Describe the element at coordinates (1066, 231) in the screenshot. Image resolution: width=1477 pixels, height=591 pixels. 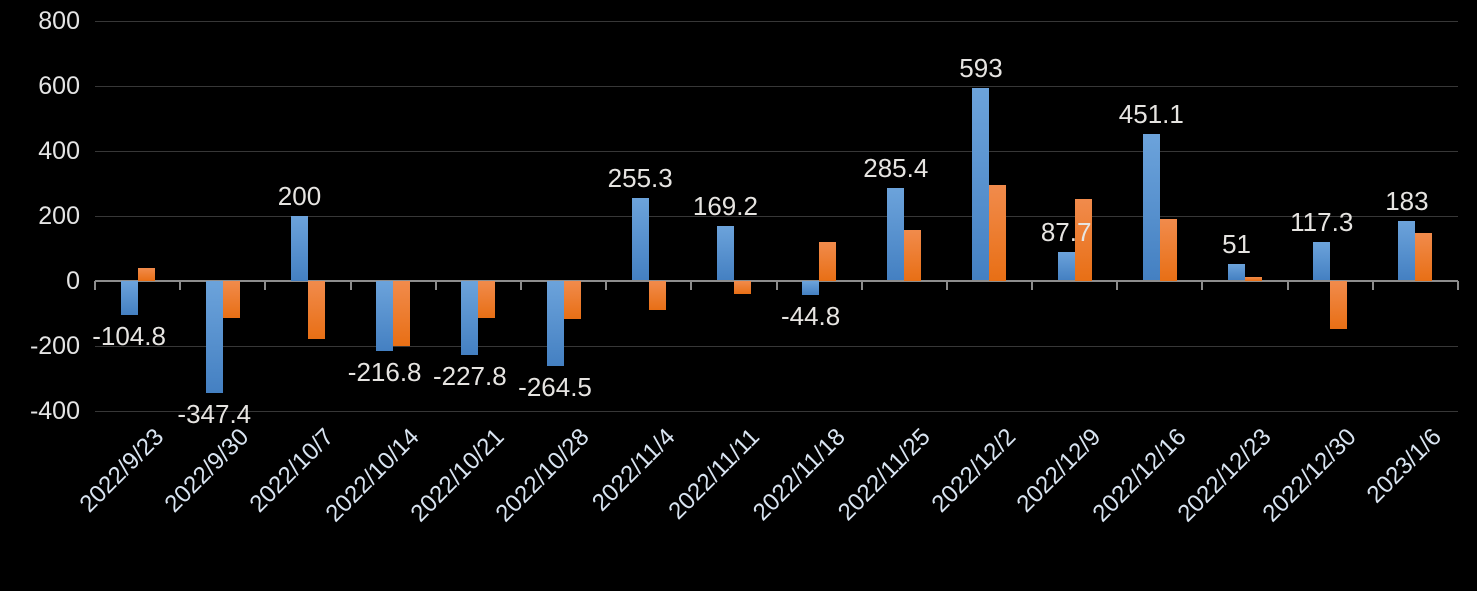
I see `data-label-2022-12-9: 87.7` at that location.